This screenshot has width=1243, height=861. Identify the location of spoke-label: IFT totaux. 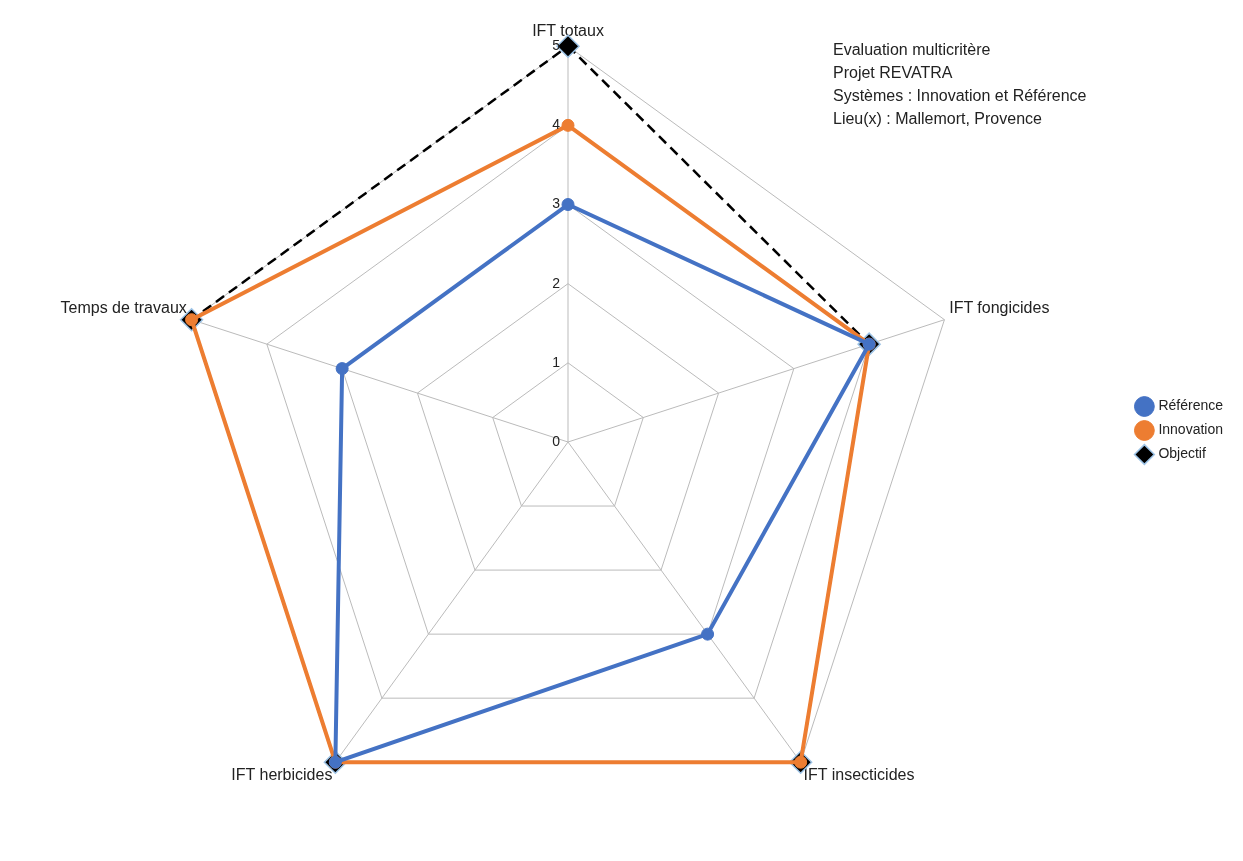
(568, 31).